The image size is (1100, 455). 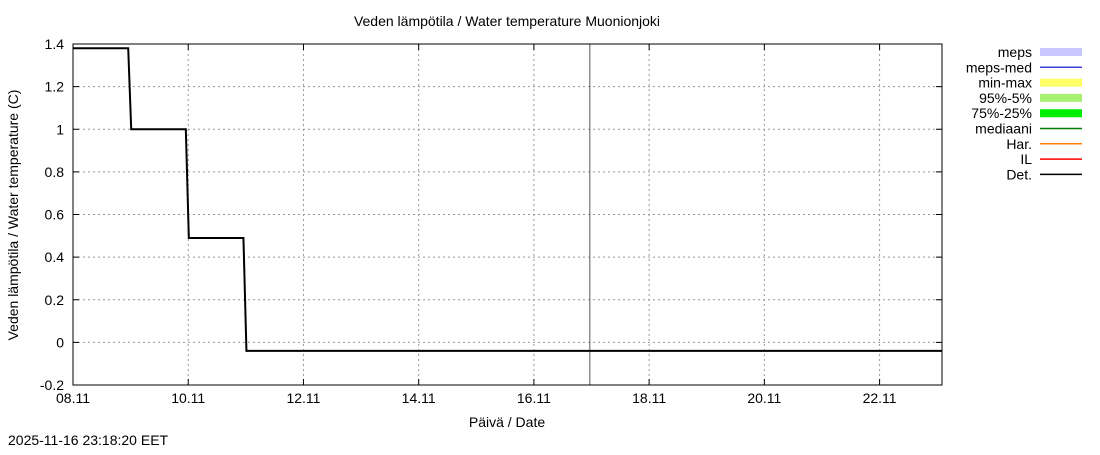 I want to click on legend-label: 75%-25%, so click(x=1001, y=113).